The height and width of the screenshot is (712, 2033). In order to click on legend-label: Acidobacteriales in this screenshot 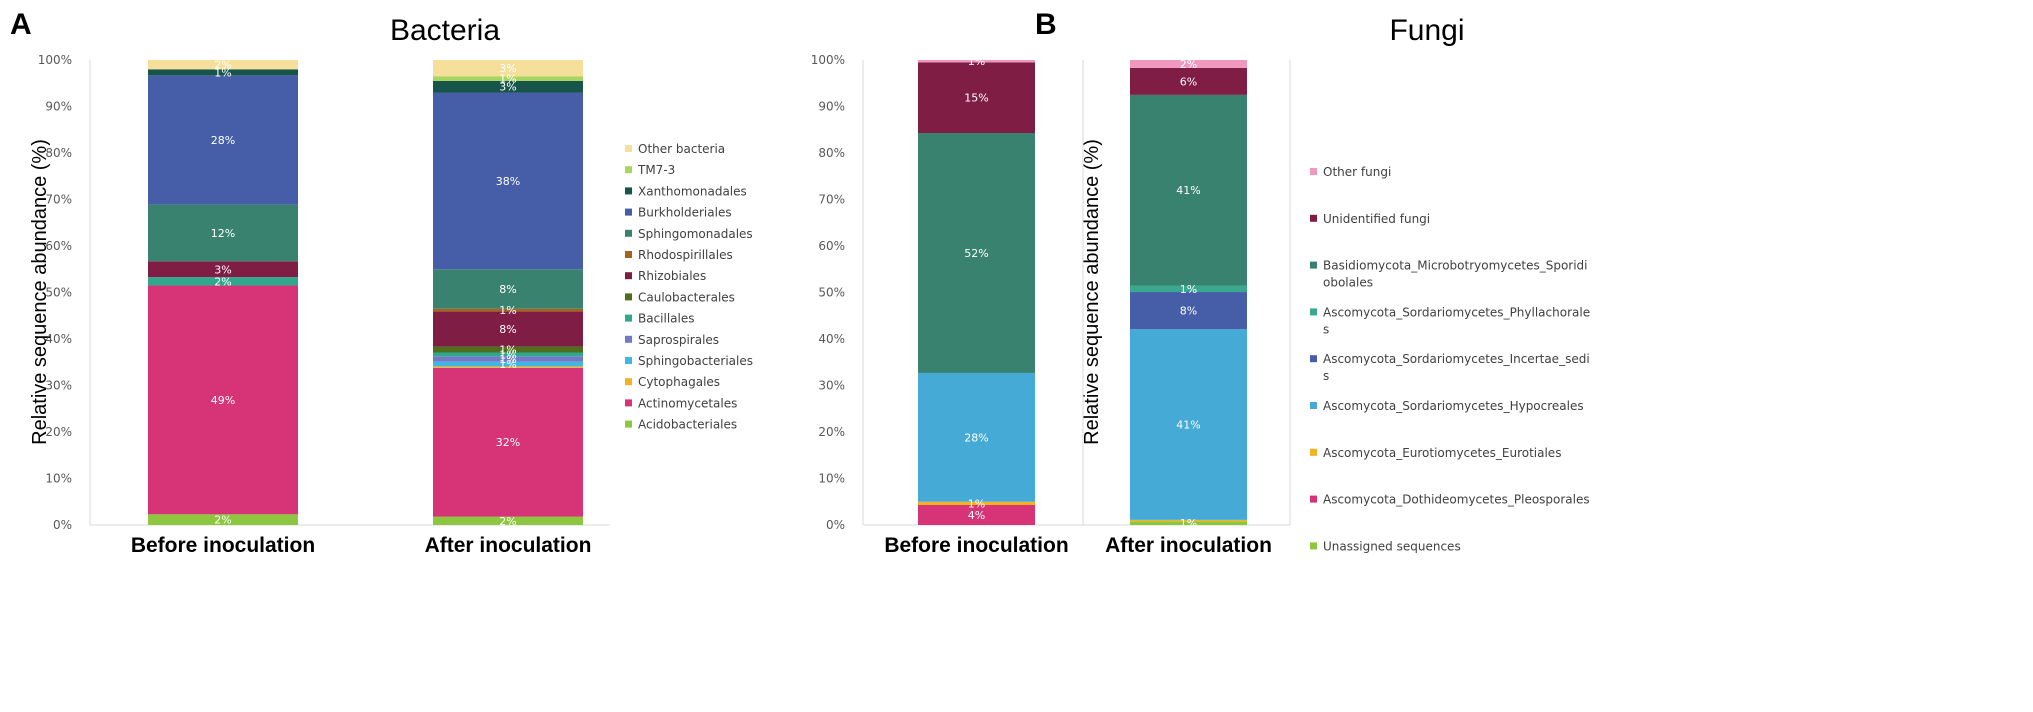, I will do `click(687, 425)`.